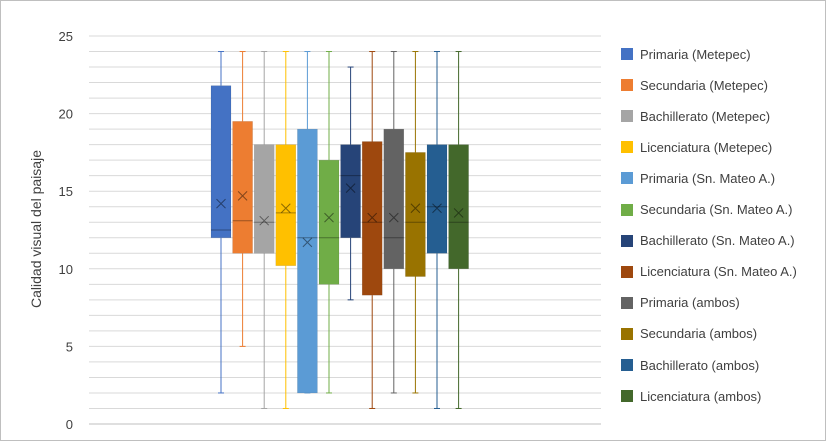 The image size is (826, 441). I want to click on y-tick-label: 15, so click(66, 191).